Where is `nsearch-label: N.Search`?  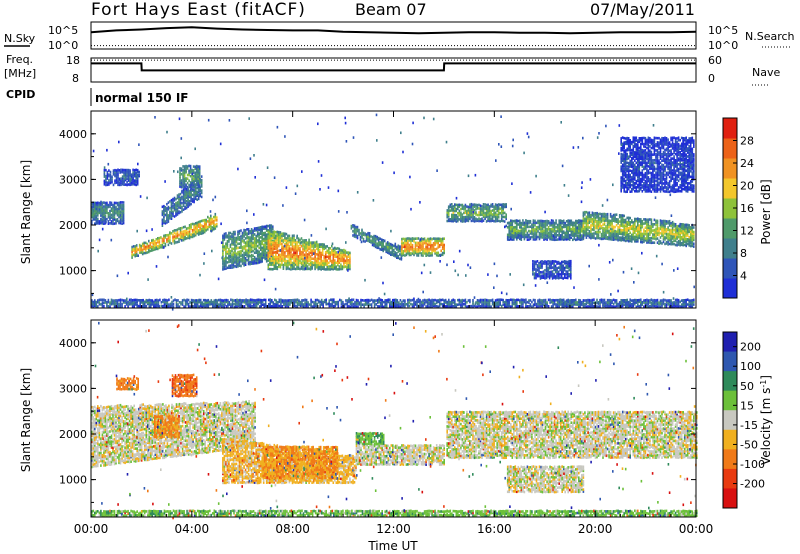
nsearch-label: N.Search is located at coordinates (770, 36).